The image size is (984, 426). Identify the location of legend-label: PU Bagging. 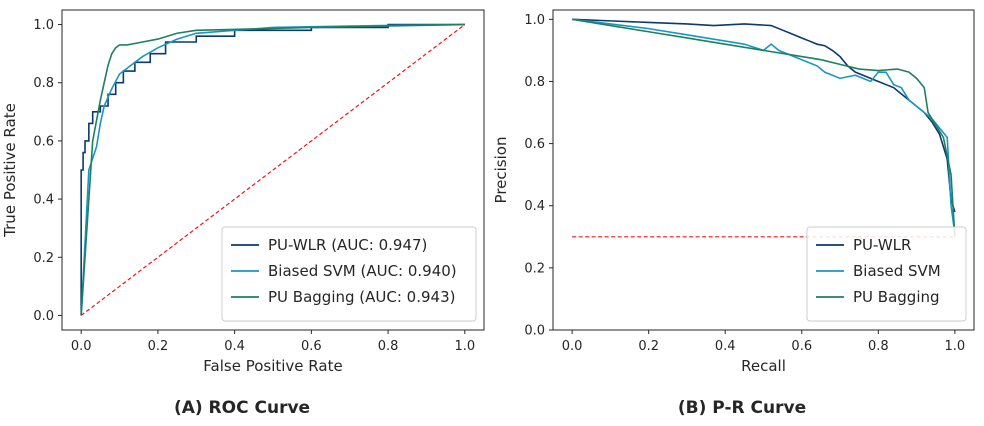
(896, 297).